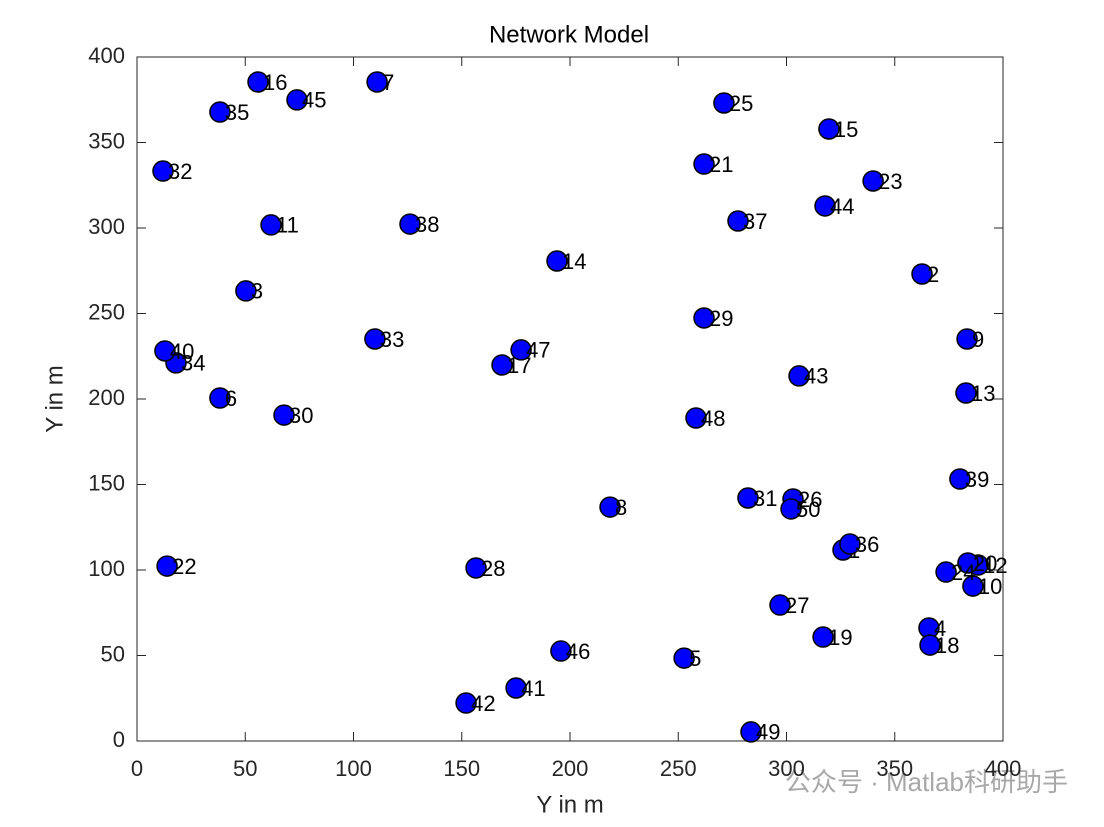 The width and height of the screenshot is (1104, 827). Describe the element at coordinates (721, 318) in the screenshot. I see `point-label: 29` at that location.